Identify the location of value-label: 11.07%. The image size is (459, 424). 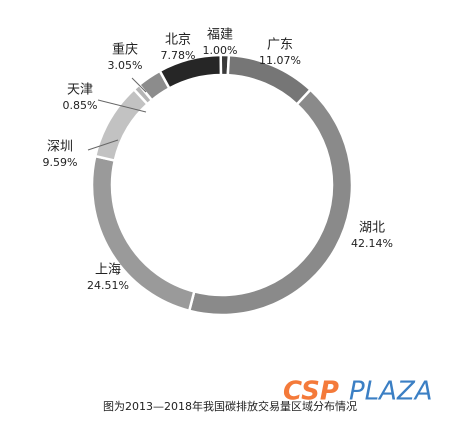
(280, 60).